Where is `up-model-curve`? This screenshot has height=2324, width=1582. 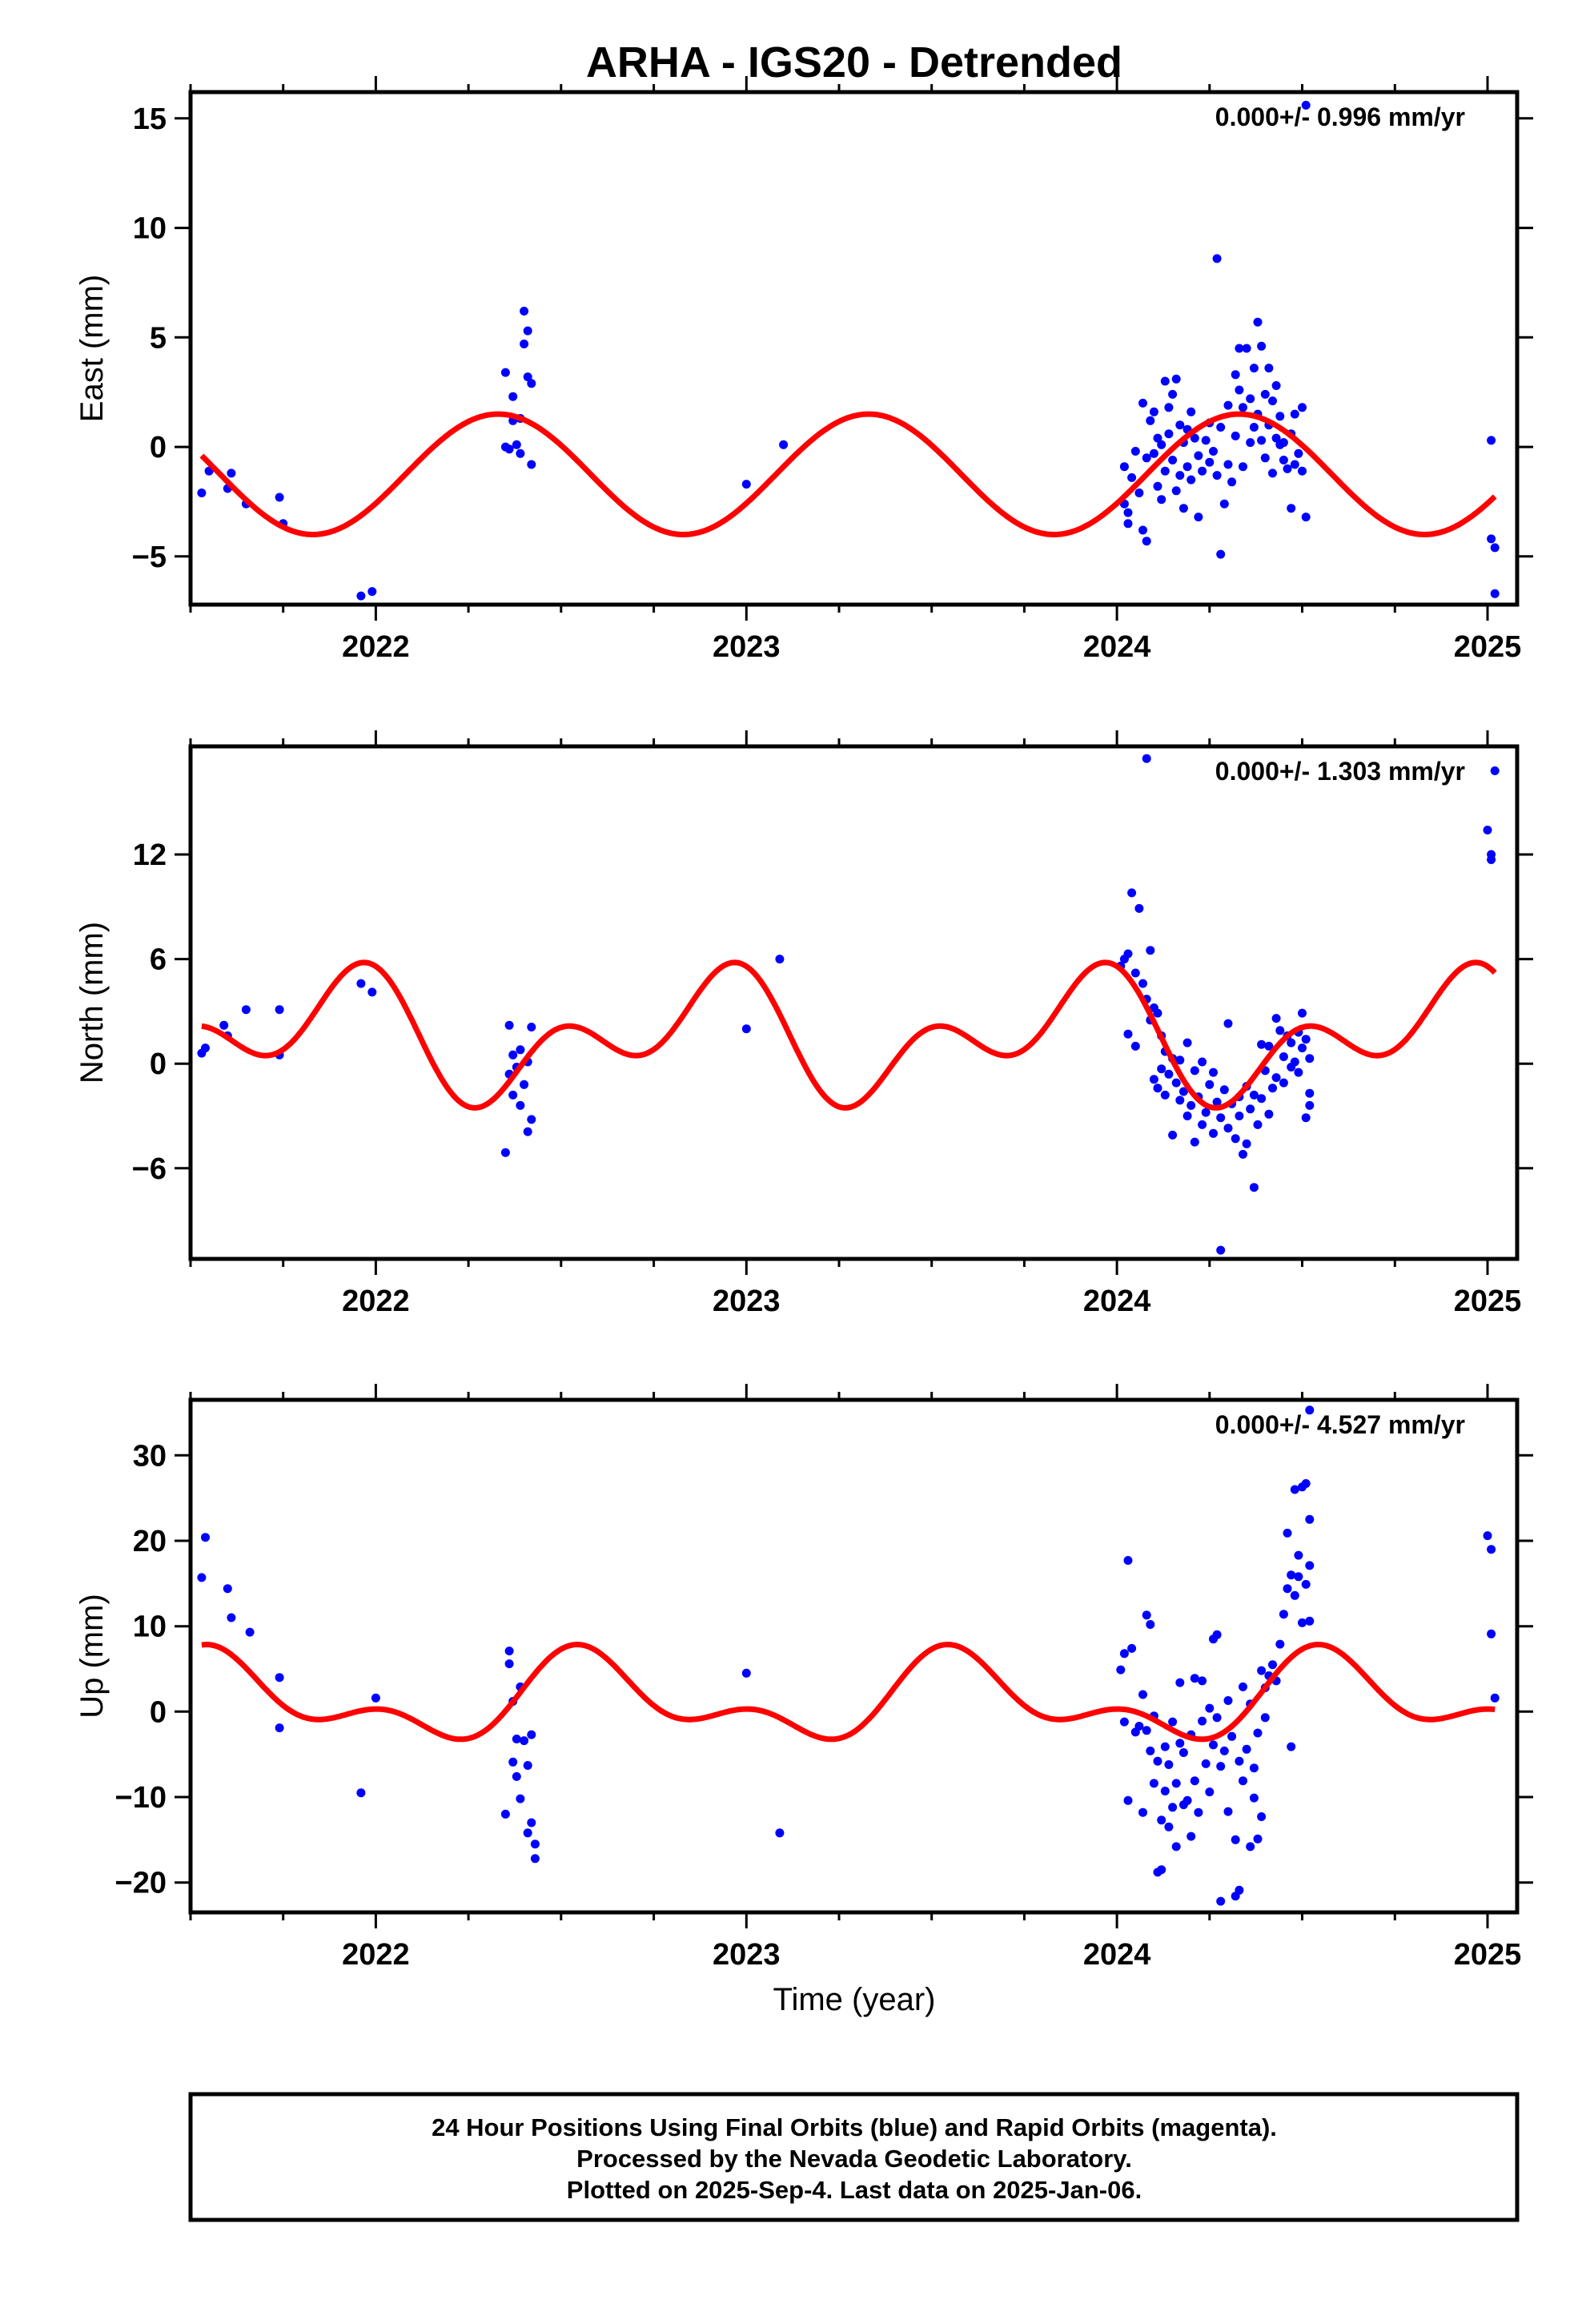
up-model-curve is located at coordinates (848, 1692).